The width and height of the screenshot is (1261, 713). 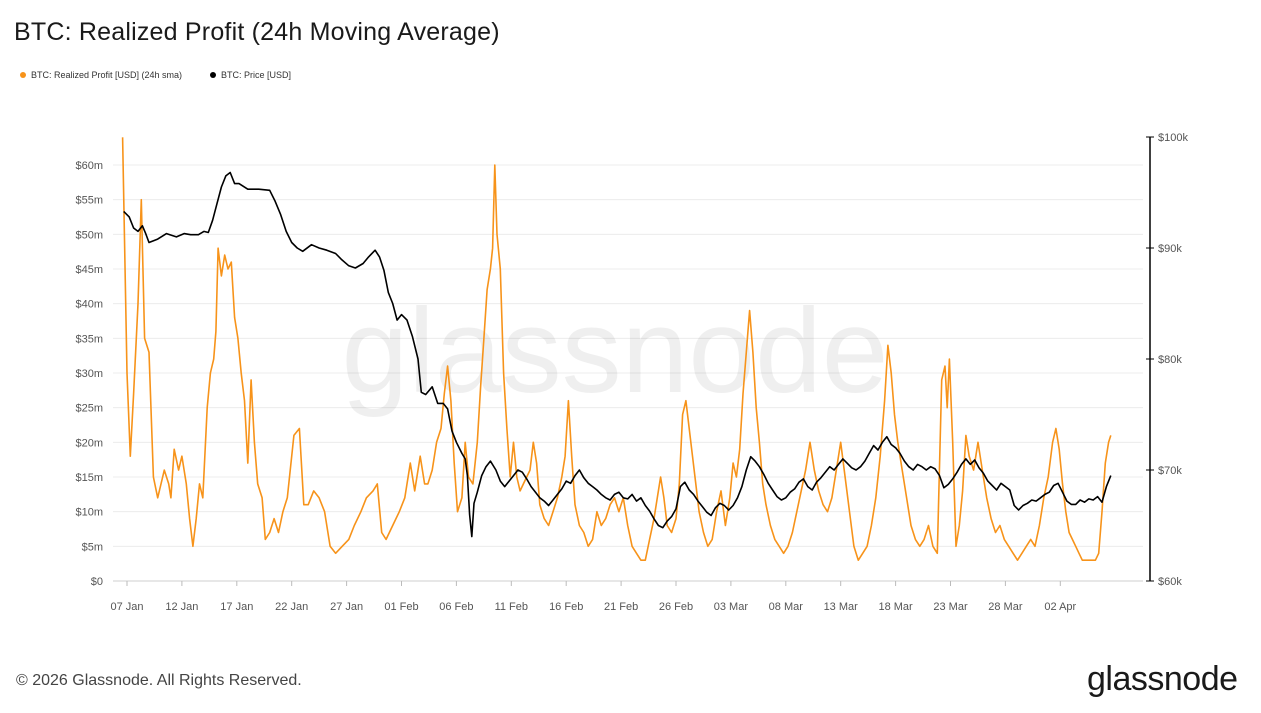 I want to click on right-axis: $60k $70k $80k $90k $100k, so click(x=1167, y=360).